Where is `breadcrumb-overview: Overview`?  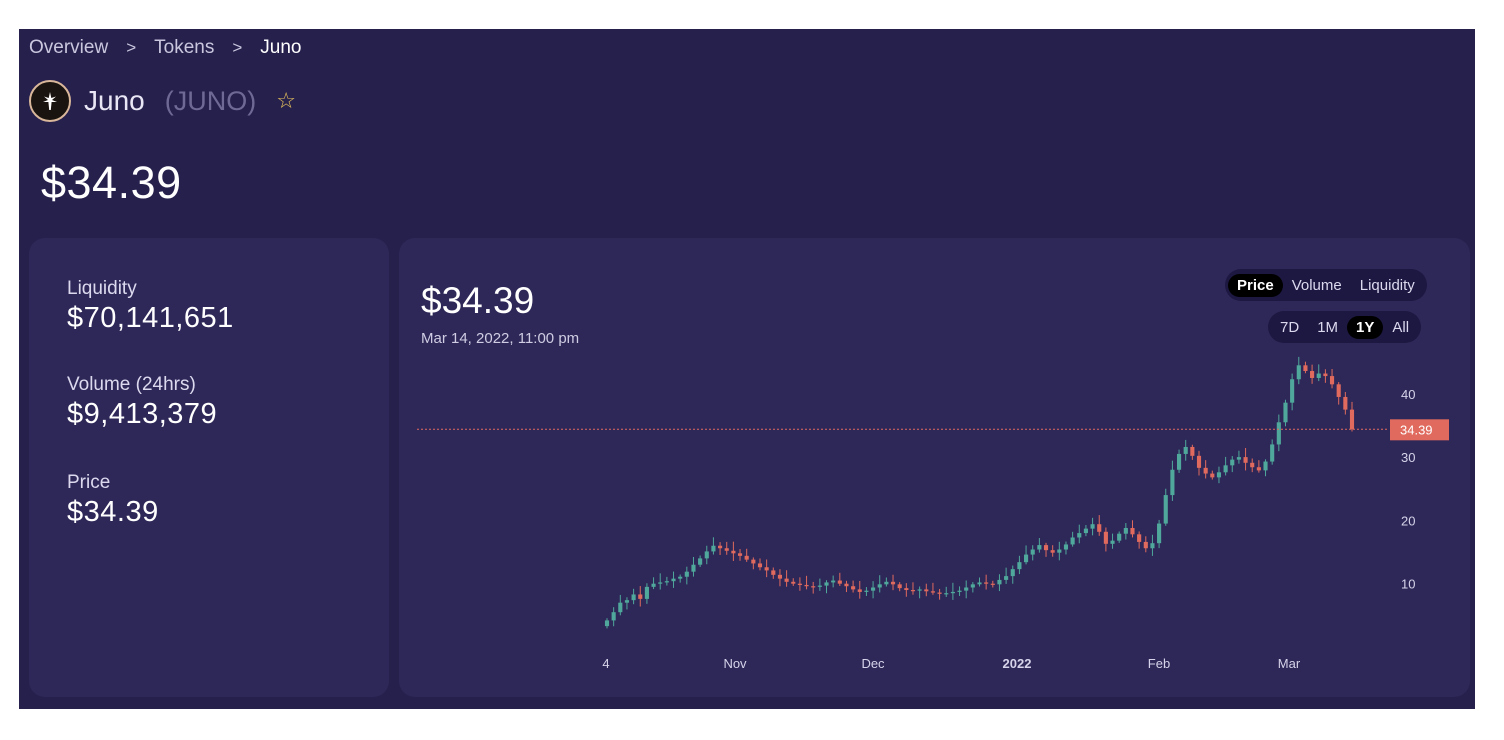
breadcrumb-overview: Overview is located at coordinates (69, 47).